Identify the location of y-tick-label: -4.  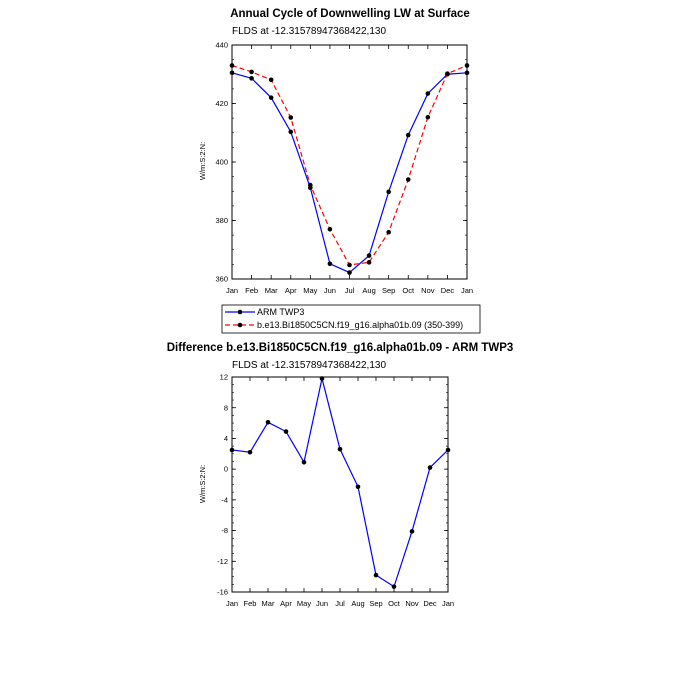
(224, 499).